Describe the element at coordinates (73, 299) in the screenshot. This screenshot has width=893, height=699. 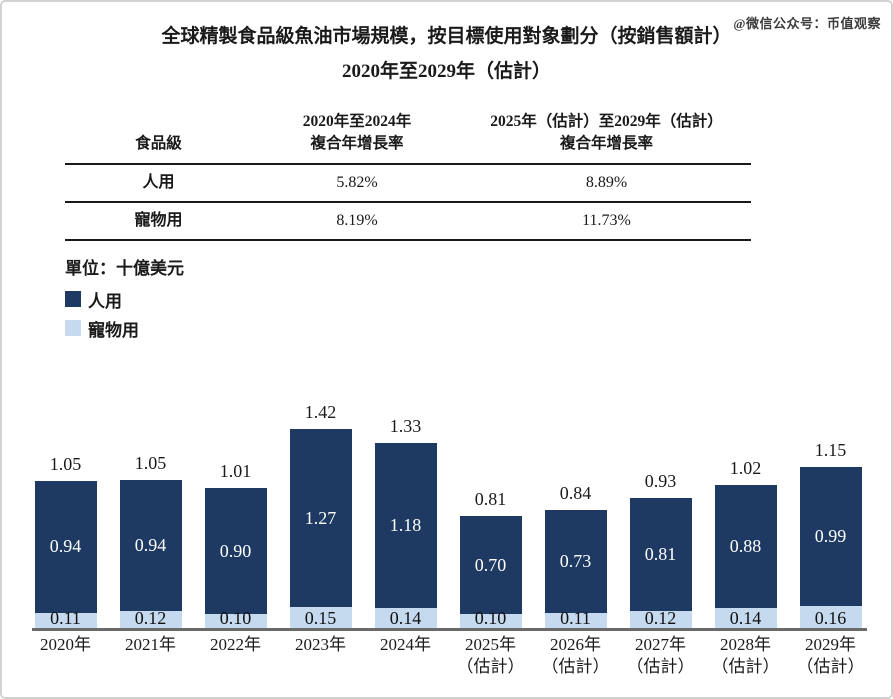
I see `human-series-swatch-icon` at that location.